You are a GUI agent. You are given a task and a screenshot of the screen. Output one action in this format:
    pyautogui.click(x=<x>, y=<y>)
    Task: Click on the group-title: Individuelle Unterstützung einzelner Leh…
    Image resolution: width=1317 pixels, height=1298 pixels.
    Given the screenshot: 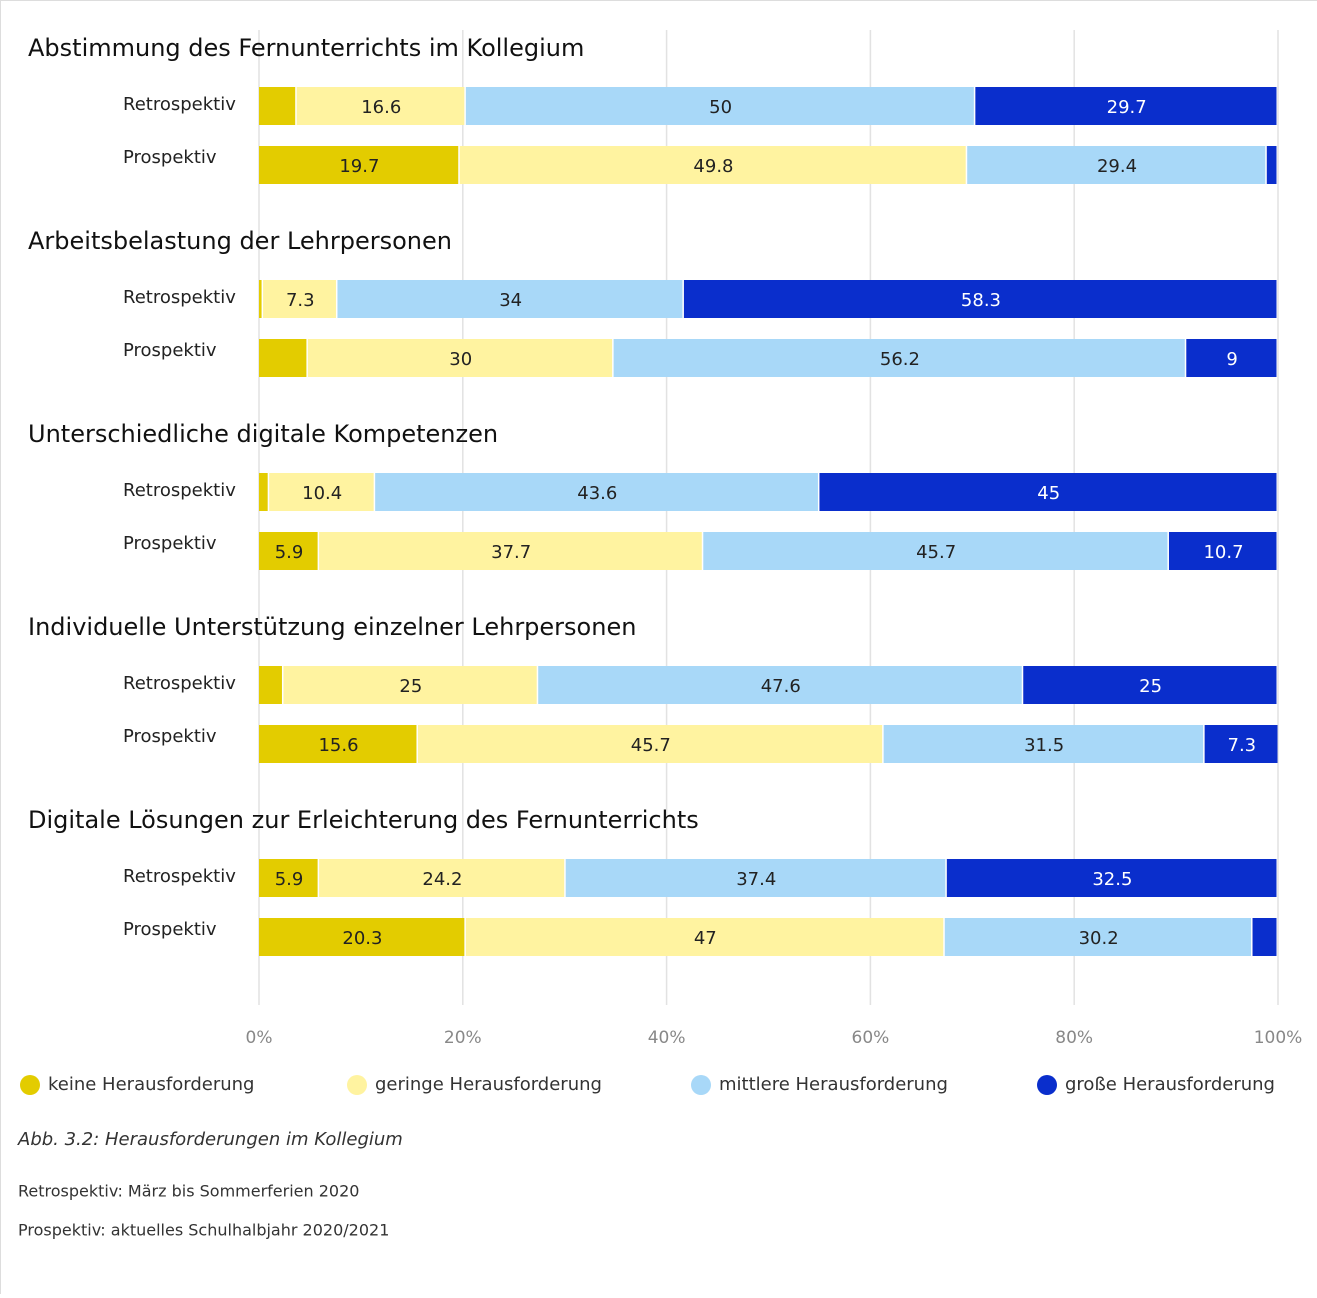 What is the action you would take?
    pyautogui.click(x=332, y=627)
    